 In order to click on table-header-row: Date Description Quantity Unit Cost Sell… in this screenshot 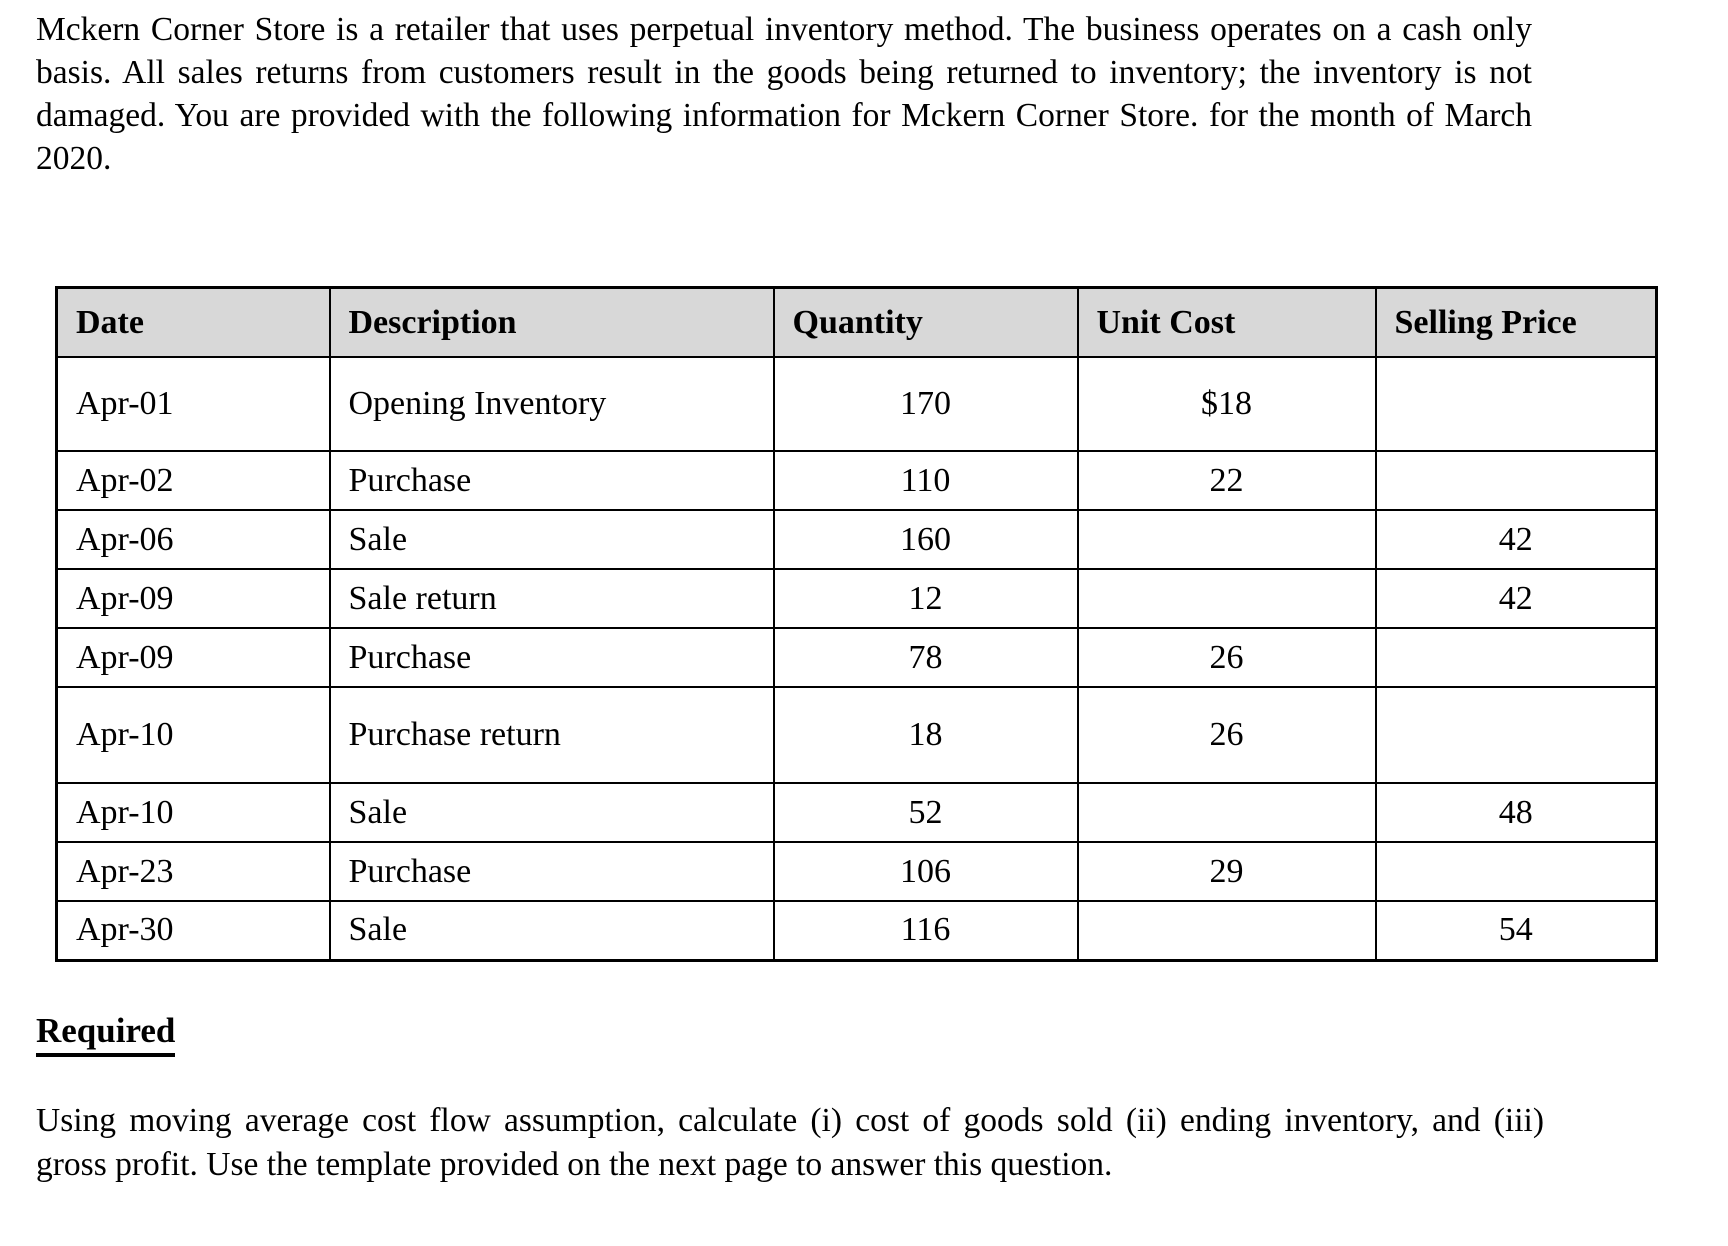, I will do `click(856, 322)`.